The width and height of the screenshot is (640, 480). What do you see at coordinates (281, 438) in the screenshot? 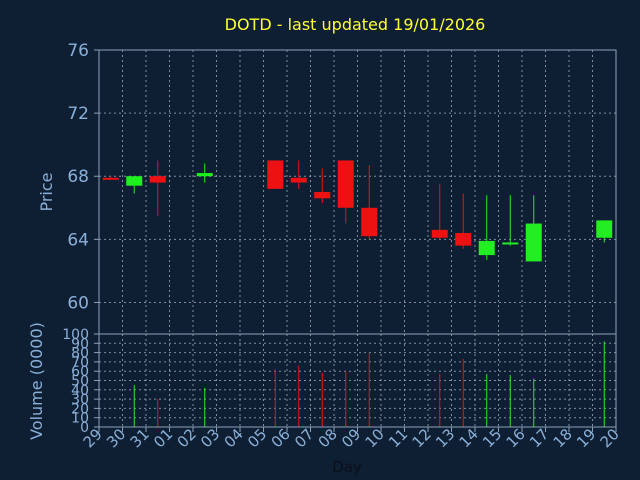
I see `x-tick-label: 06` at bounding box center [281, 438].